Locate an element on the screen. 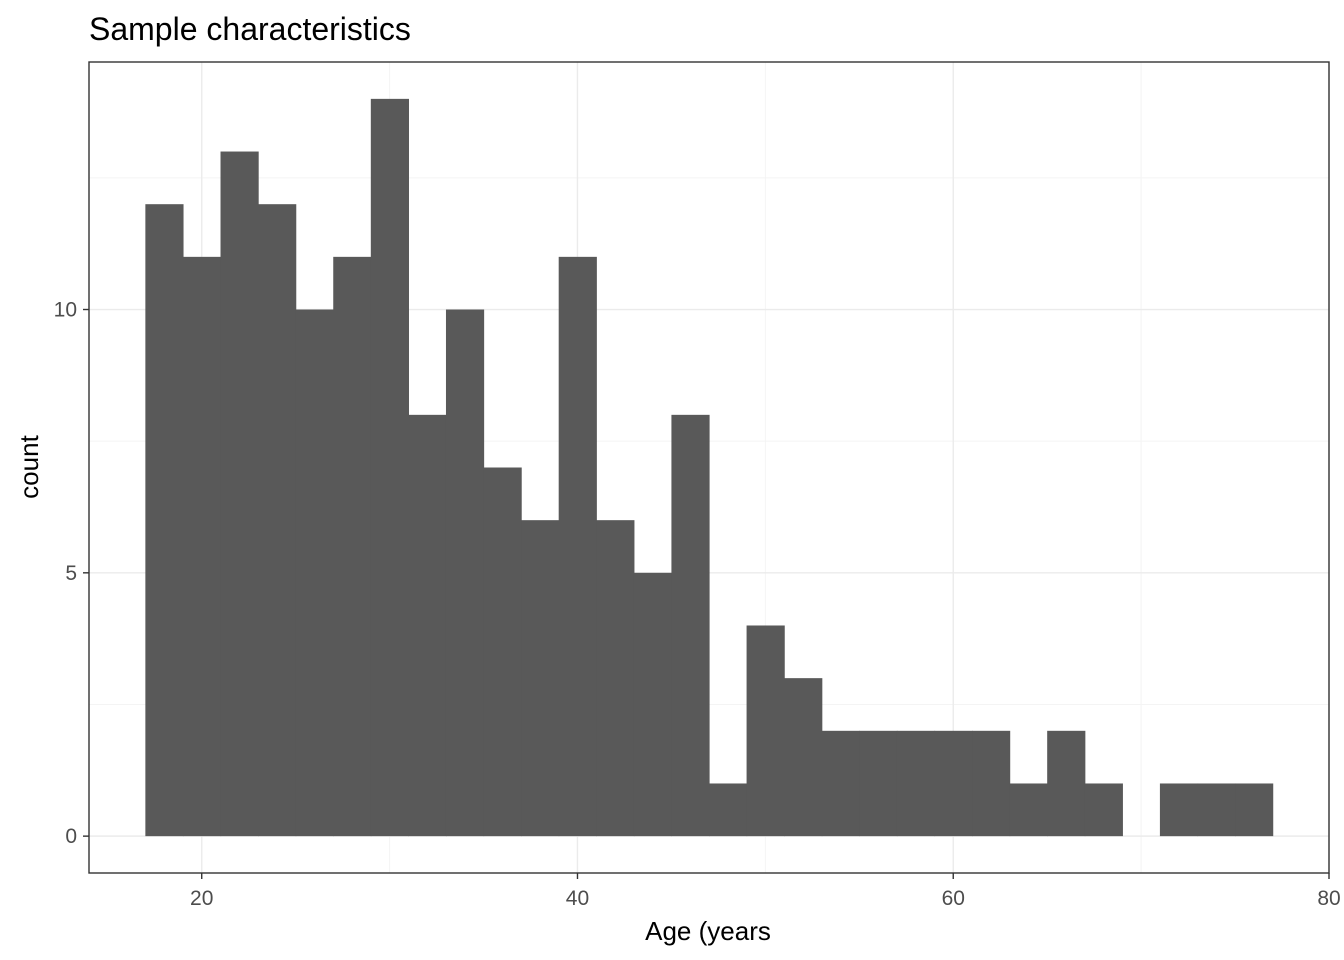 The image size is (1344, 960). x-tick-label: 80 is located at coordinates (1328, 898).